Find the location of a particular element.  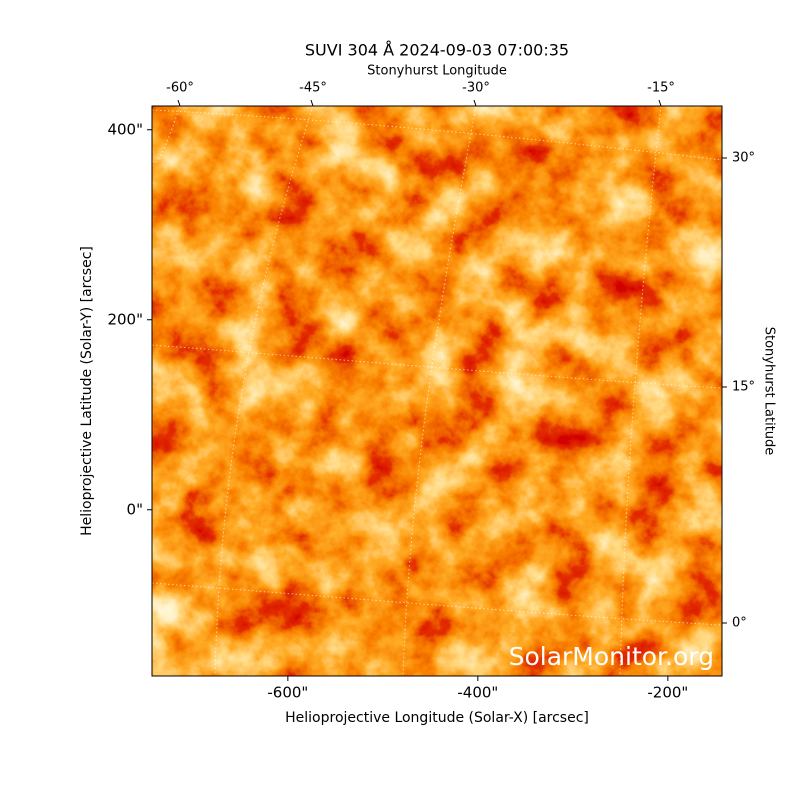

x-tick-label: -400" is located at coordinates (477, 693).